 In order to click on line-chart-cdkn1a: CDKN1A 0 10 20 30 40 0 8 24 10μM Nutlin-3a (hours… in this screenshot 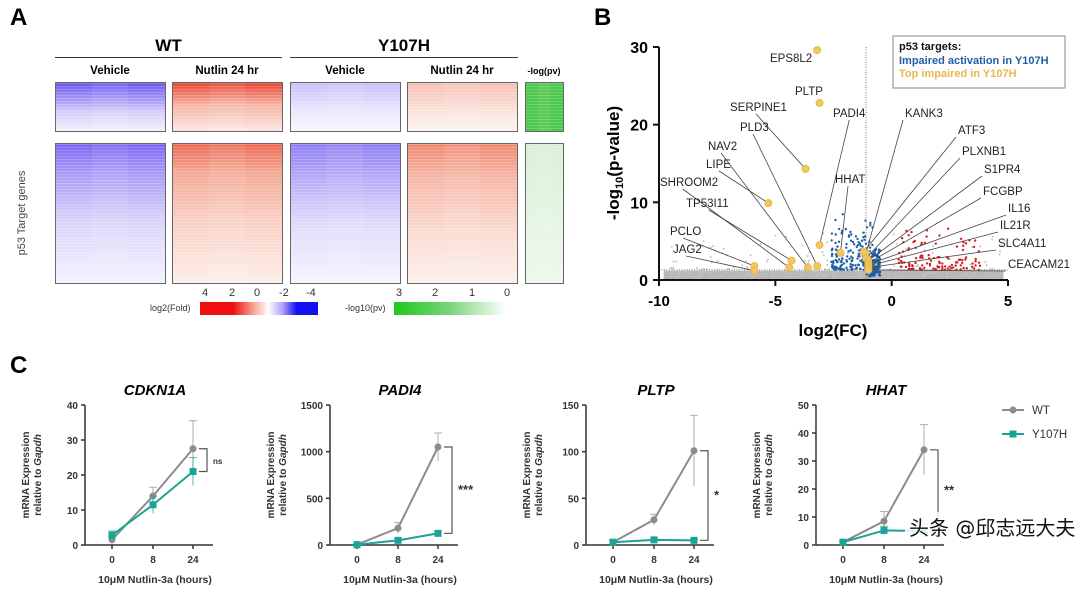, I will do `click(122, 484)`.